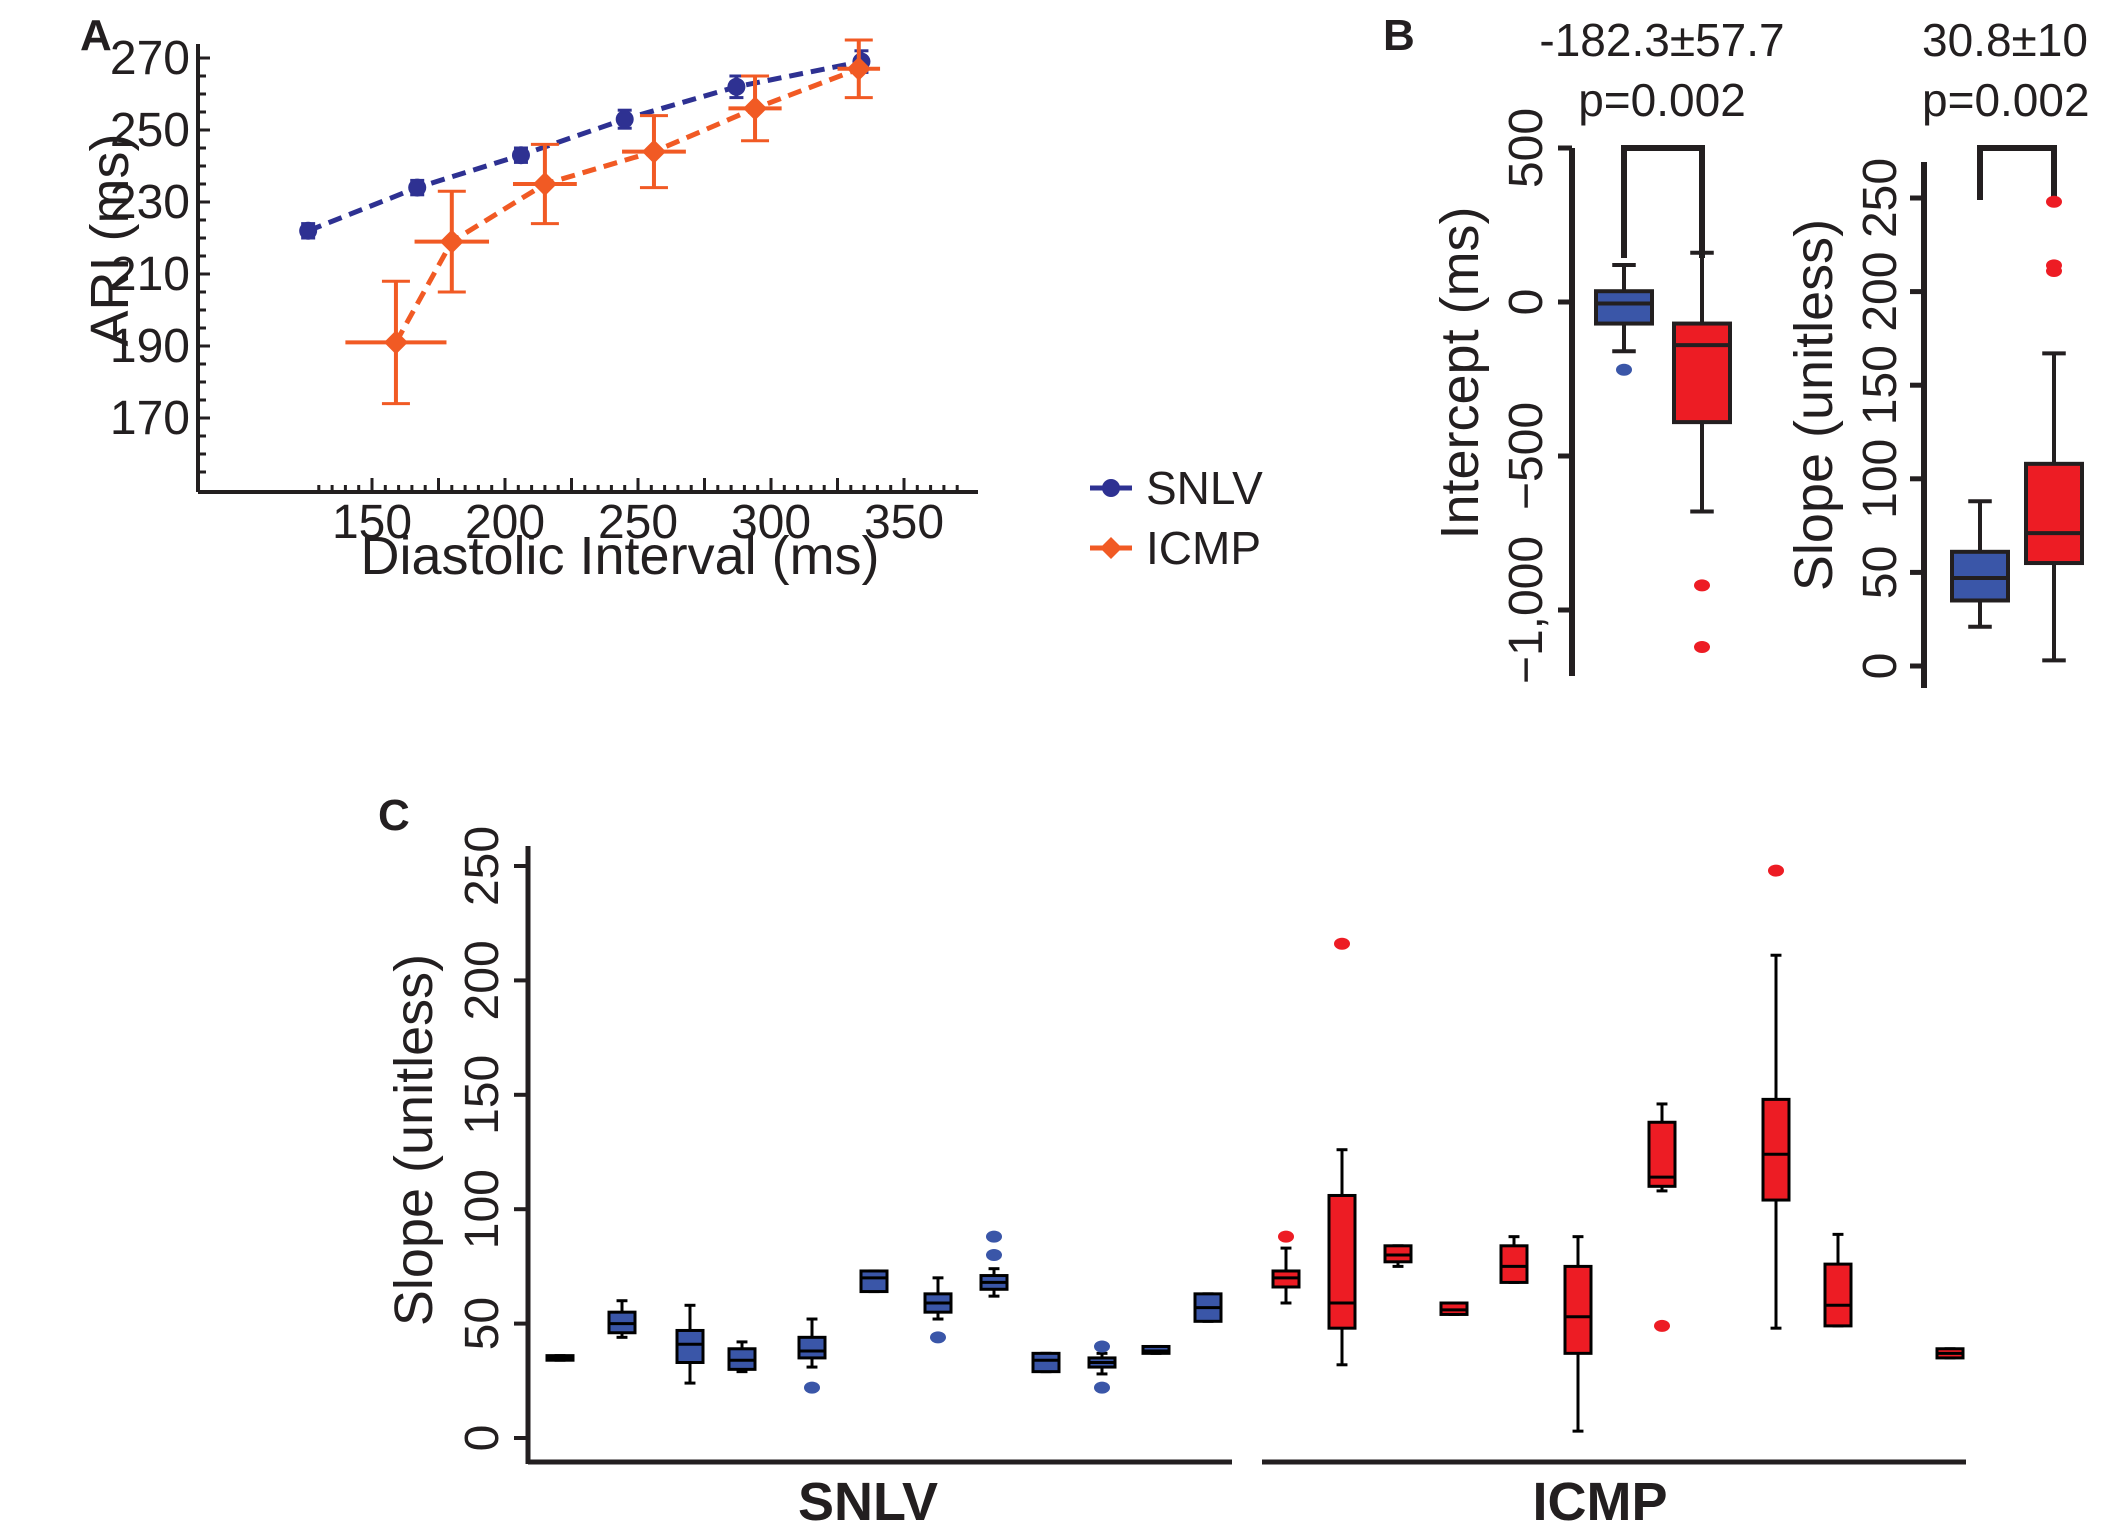  Describe the element at coordinates (150, 274) in the screenshot. I see `y-tick-label: 210` at that location.